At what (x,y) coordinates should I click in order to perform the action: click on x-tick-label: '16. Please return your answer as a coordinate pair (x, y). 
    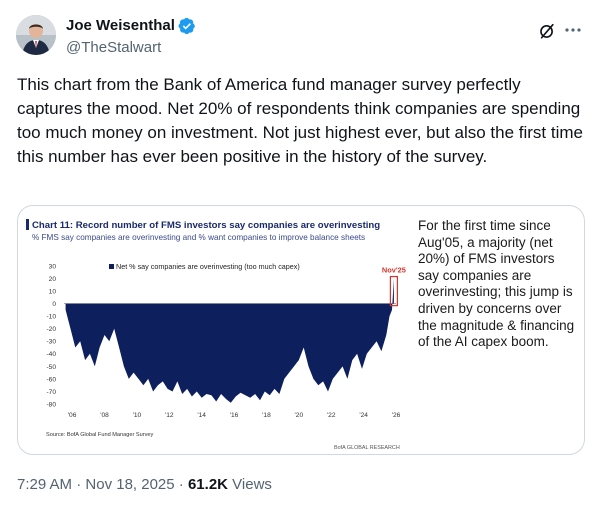
    Looking at the image, I should click on (234, 415).